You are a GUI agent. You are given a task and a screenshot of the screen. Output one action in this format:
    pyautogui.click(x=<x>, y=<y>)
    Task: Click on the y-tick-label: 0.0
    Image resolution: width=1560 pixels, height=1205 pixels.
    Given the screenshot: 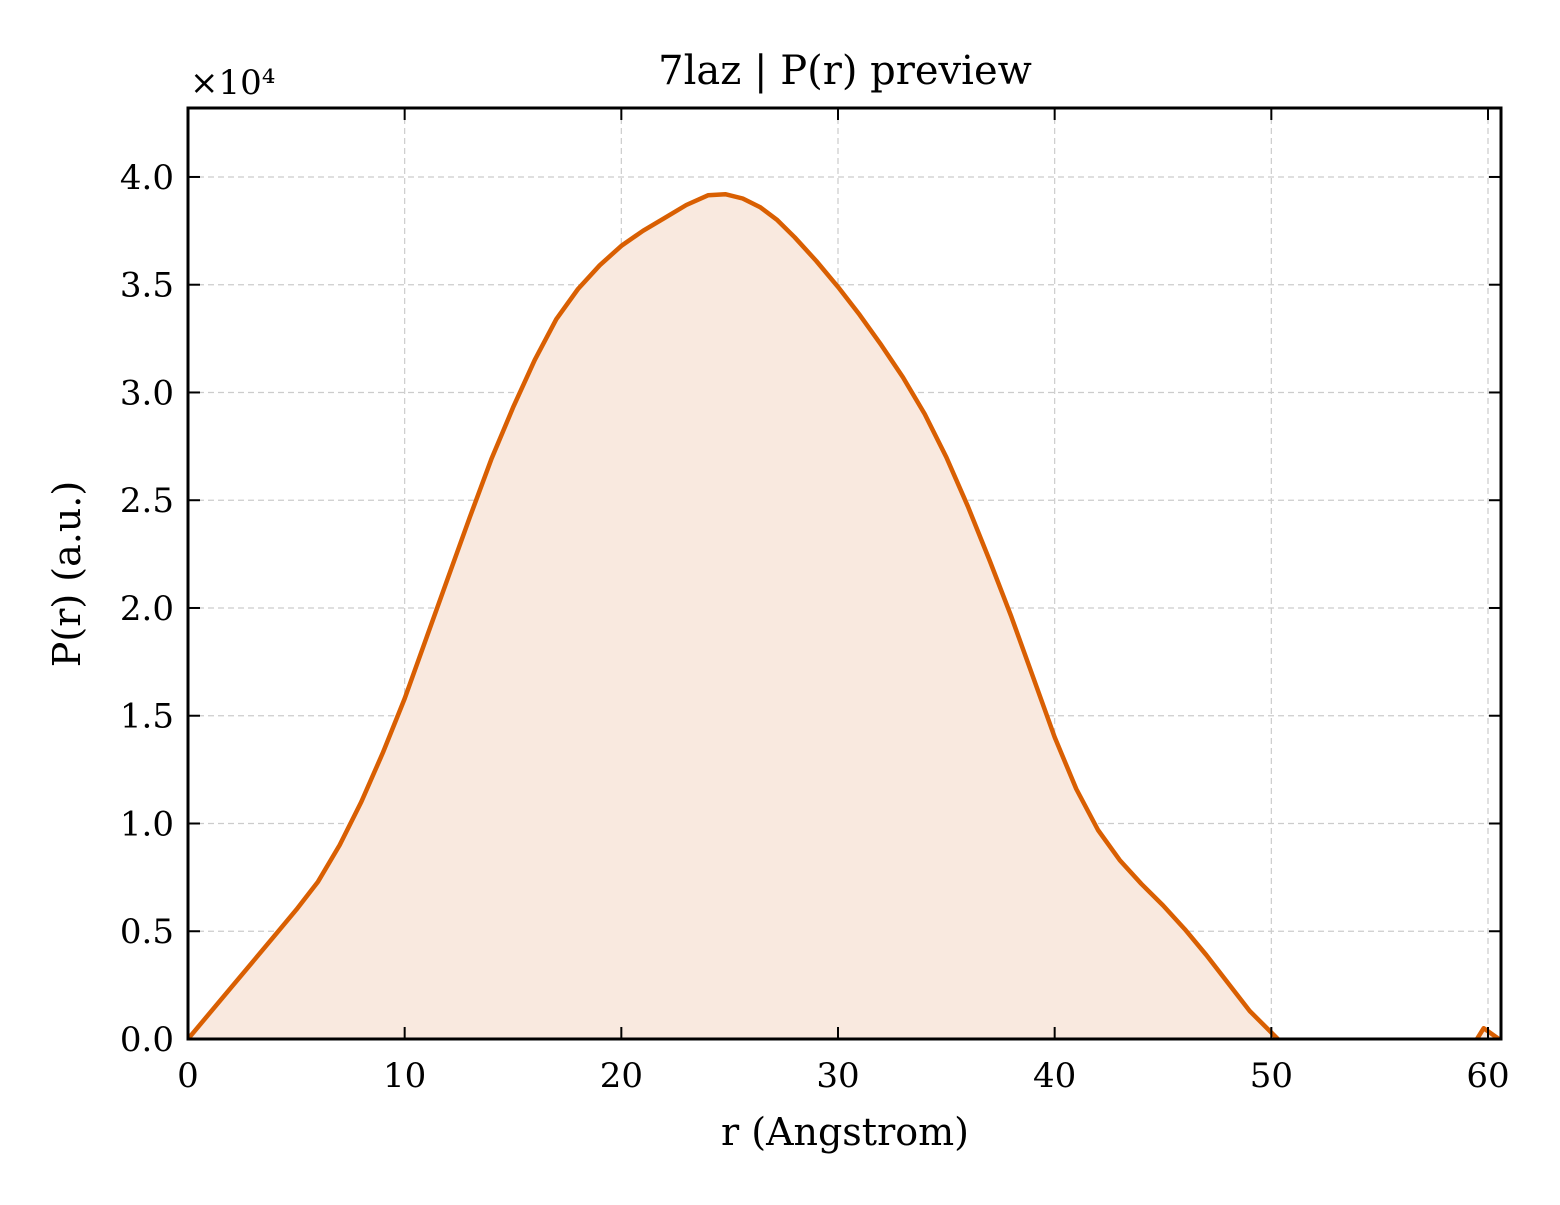 What is the action you would take?
    pyautogui.click(x=147, y=1040)
    